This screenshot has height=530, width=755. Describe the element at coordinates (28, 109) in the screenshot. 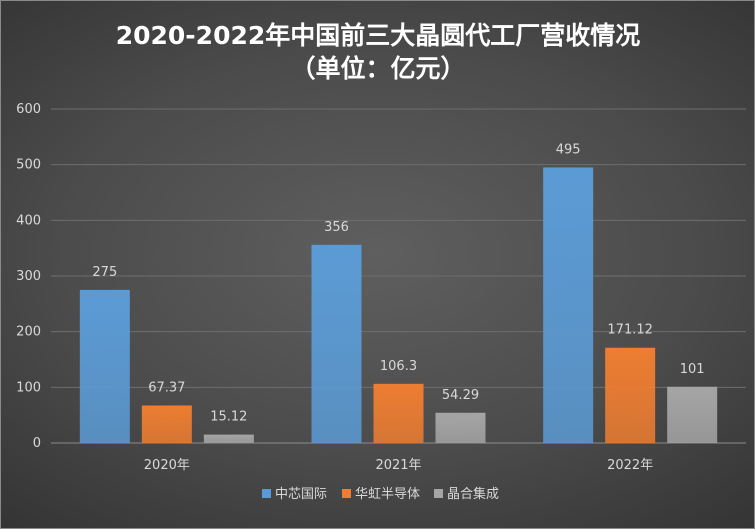

I see `y-tick-label: 600` at that location.